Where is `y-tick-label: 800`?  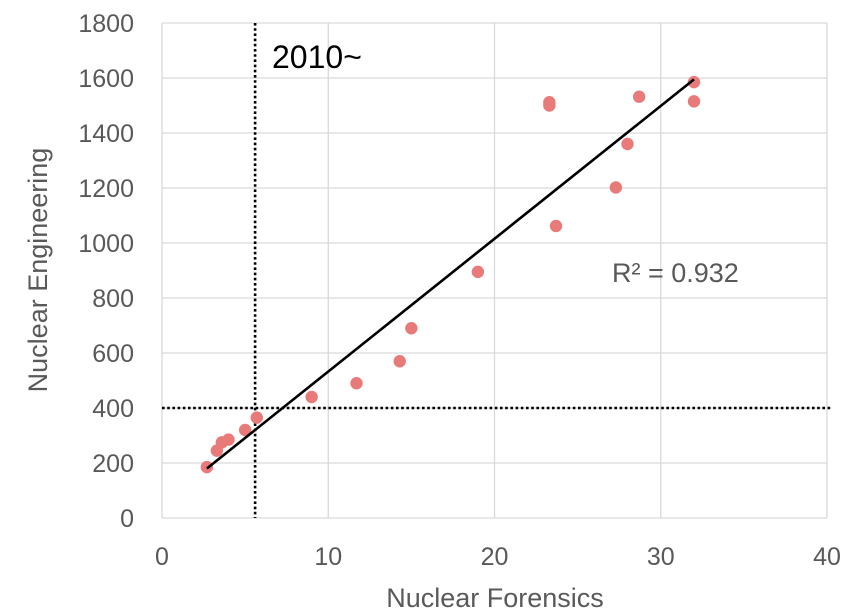
y-tick-label: 800 is located at coordinates (113, 299).